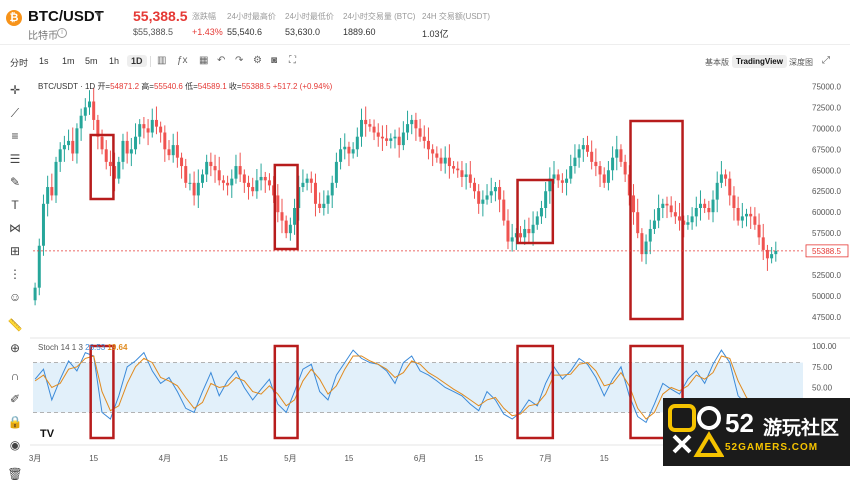 The image size is (850, 482). I want to click on timeframe-1d: 1D, so click(137, 61).